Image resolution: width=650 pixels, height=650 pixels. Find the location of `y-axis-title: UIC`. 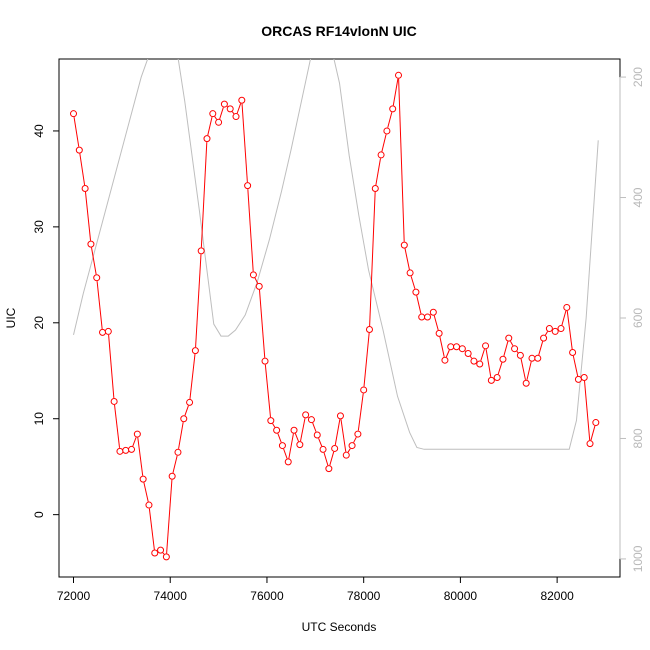

y-axis-title: UIC is located at coordinates (11, 317).